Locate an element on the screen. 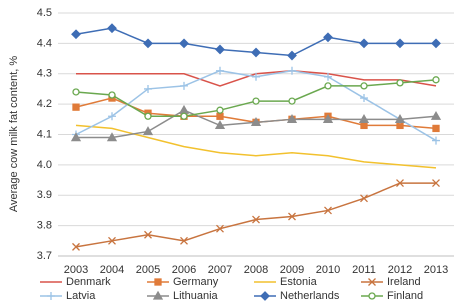 Image resolution: width=474 pixels, height=305 pixels. y-tick-label: 3.9 is located at coordinates (44, 195).